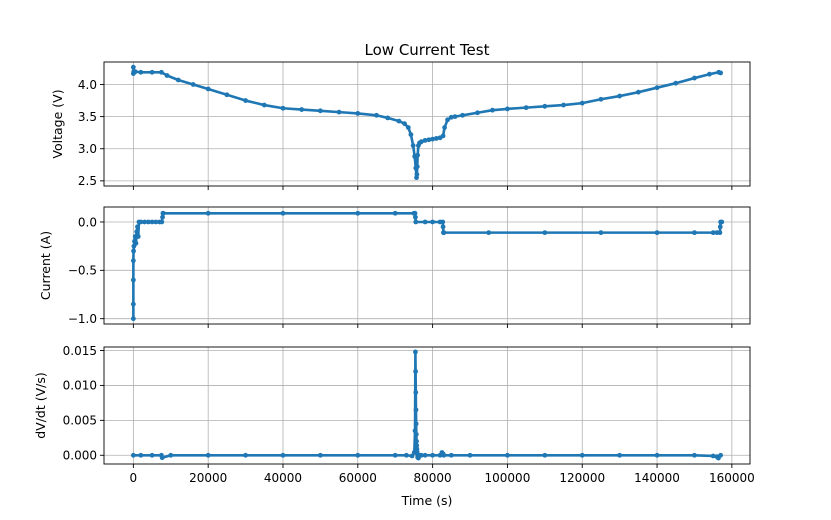  I want to click on voltage-y-tick-label: 4.0, so click(87, 85).